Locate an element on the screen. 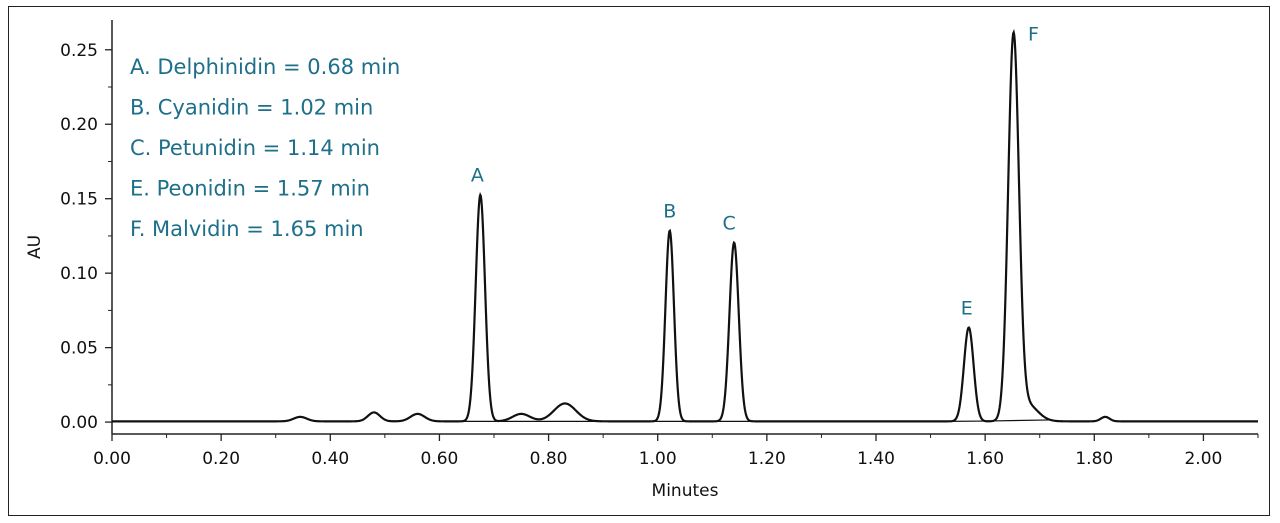 Image resolution: width=1280 pixels, height=523 pixels. y-axis-title: AU is located at coordinates (35, 247).